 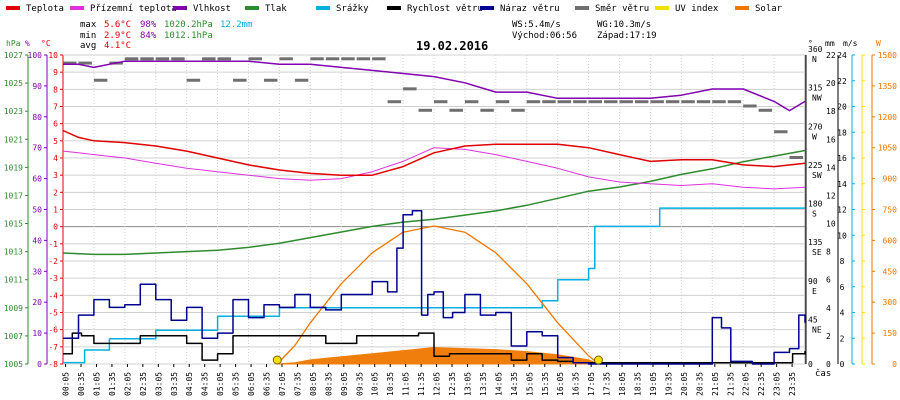 I want to click on x-tick-label: 19:35, so click(x=668, y=384).